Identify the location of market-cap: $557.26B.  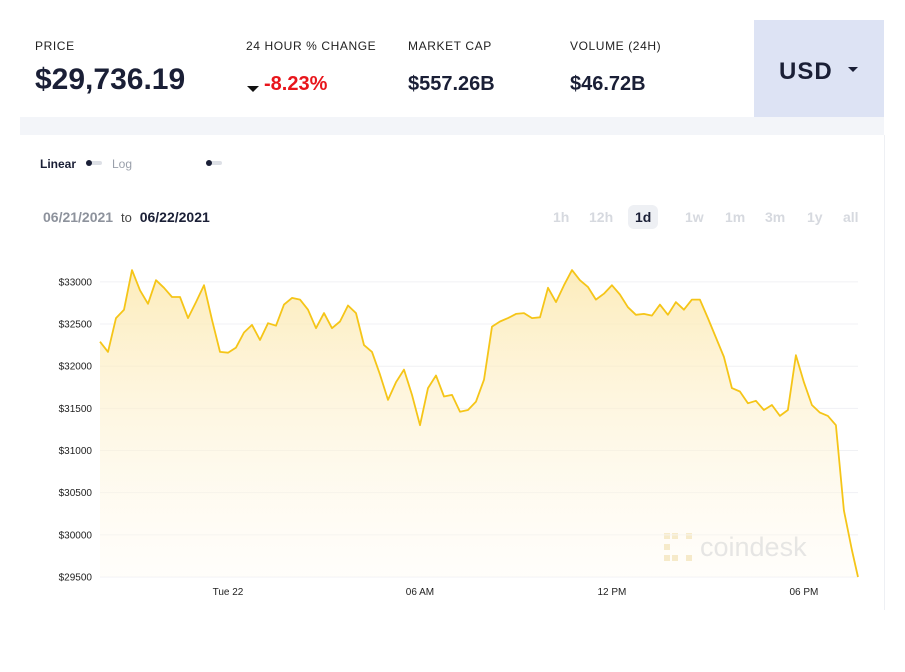
(451, 84).